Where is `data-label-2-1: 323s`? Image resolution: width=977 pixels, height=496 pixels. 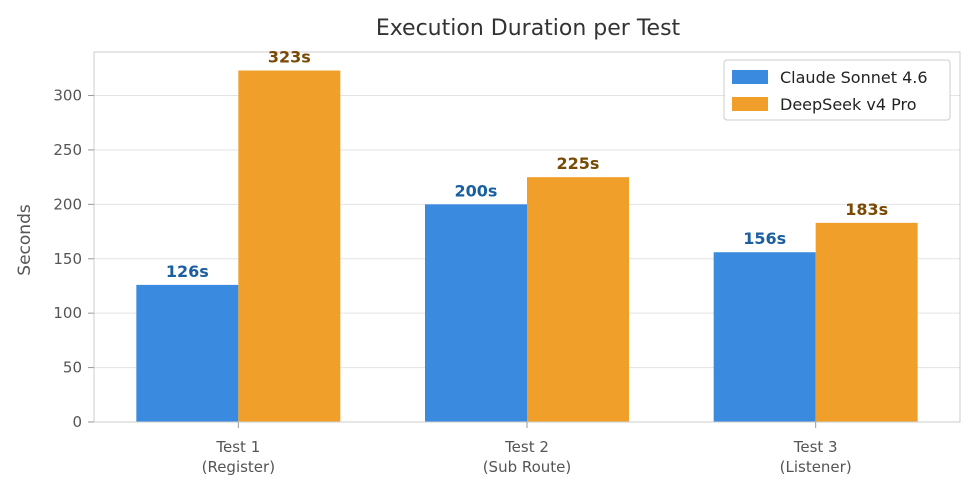
data-label-2-1: 323s is located at coordinates (289, 57).